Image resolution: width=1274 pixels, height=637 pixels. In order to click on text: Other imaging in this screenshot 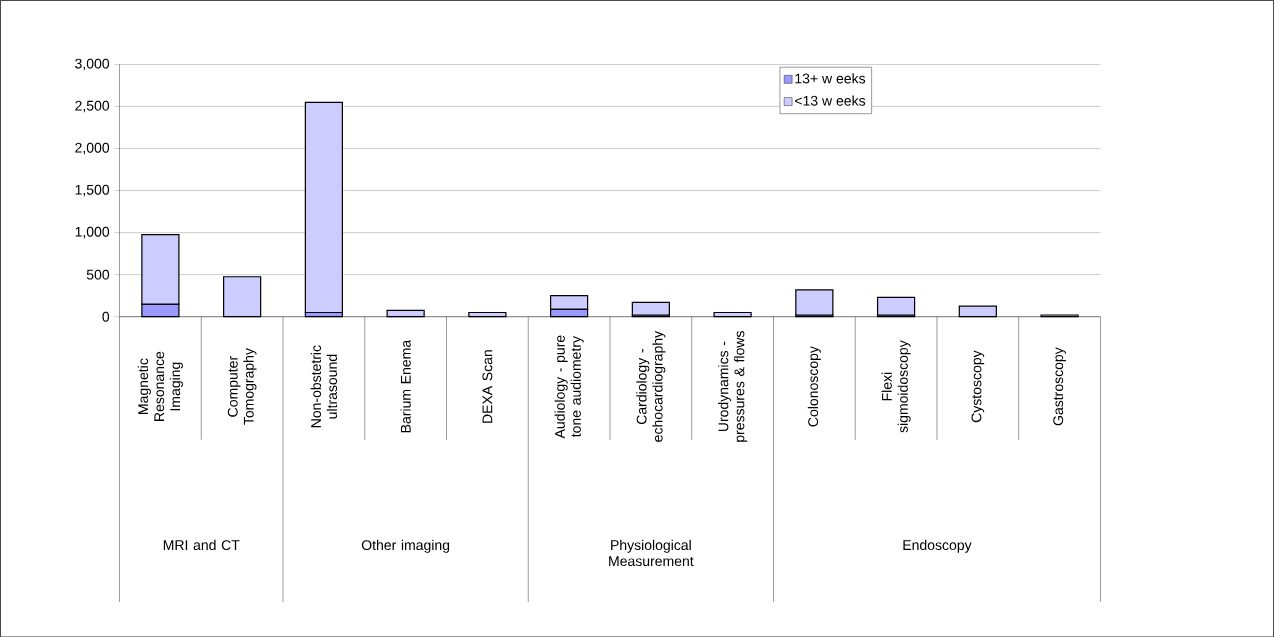, I will do `click(405, 546)`.